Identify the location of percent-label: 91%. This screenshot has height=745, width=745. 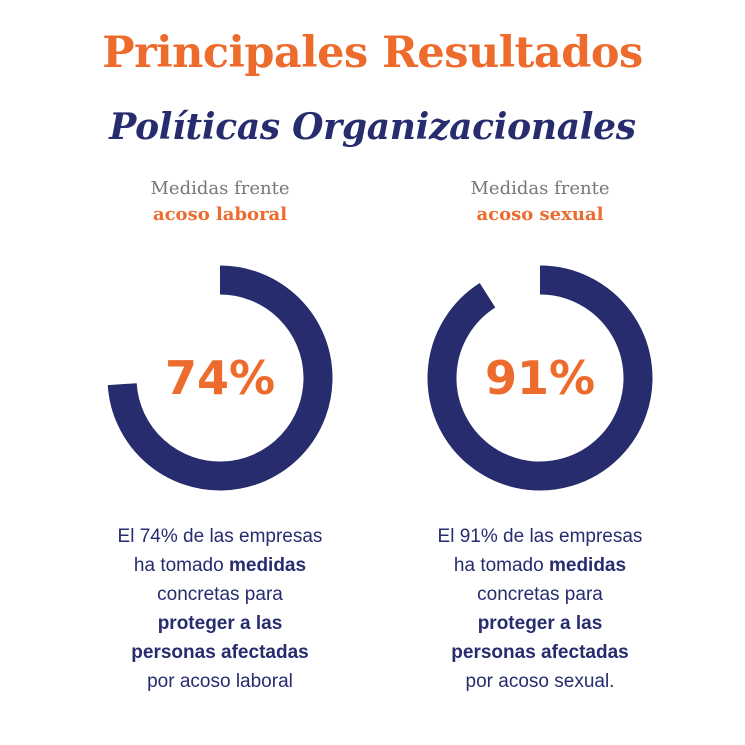
(540, 378).